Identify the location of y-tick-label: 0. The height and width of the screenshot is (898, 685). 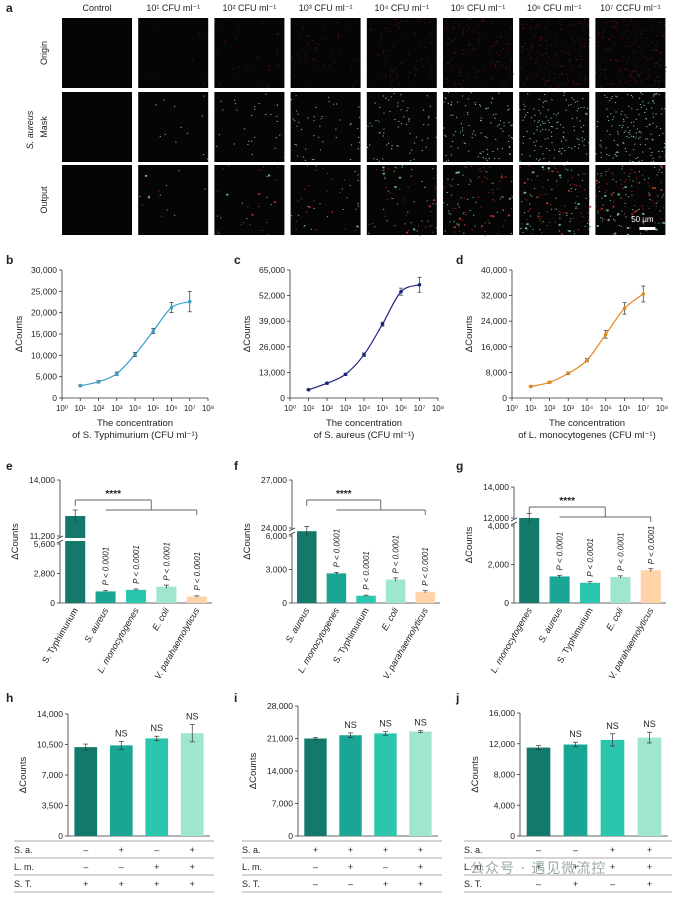
(504, 398).